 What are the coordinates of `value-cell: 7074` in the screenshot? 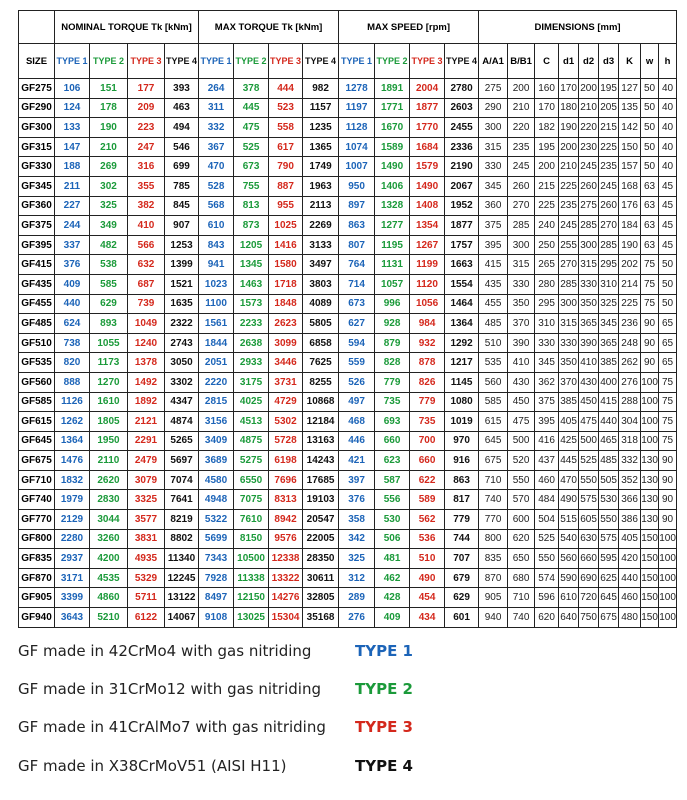 It's located at (181, 480).